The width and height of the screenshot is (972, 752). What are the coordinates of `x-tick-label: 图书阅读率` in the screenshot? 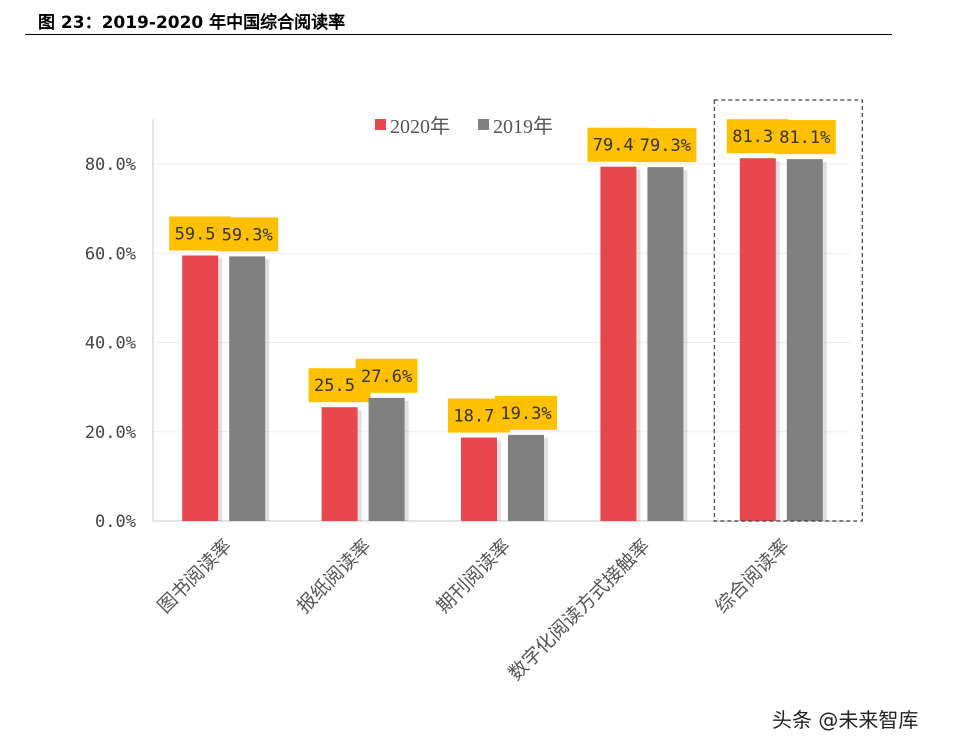 It's located at (194, 576).